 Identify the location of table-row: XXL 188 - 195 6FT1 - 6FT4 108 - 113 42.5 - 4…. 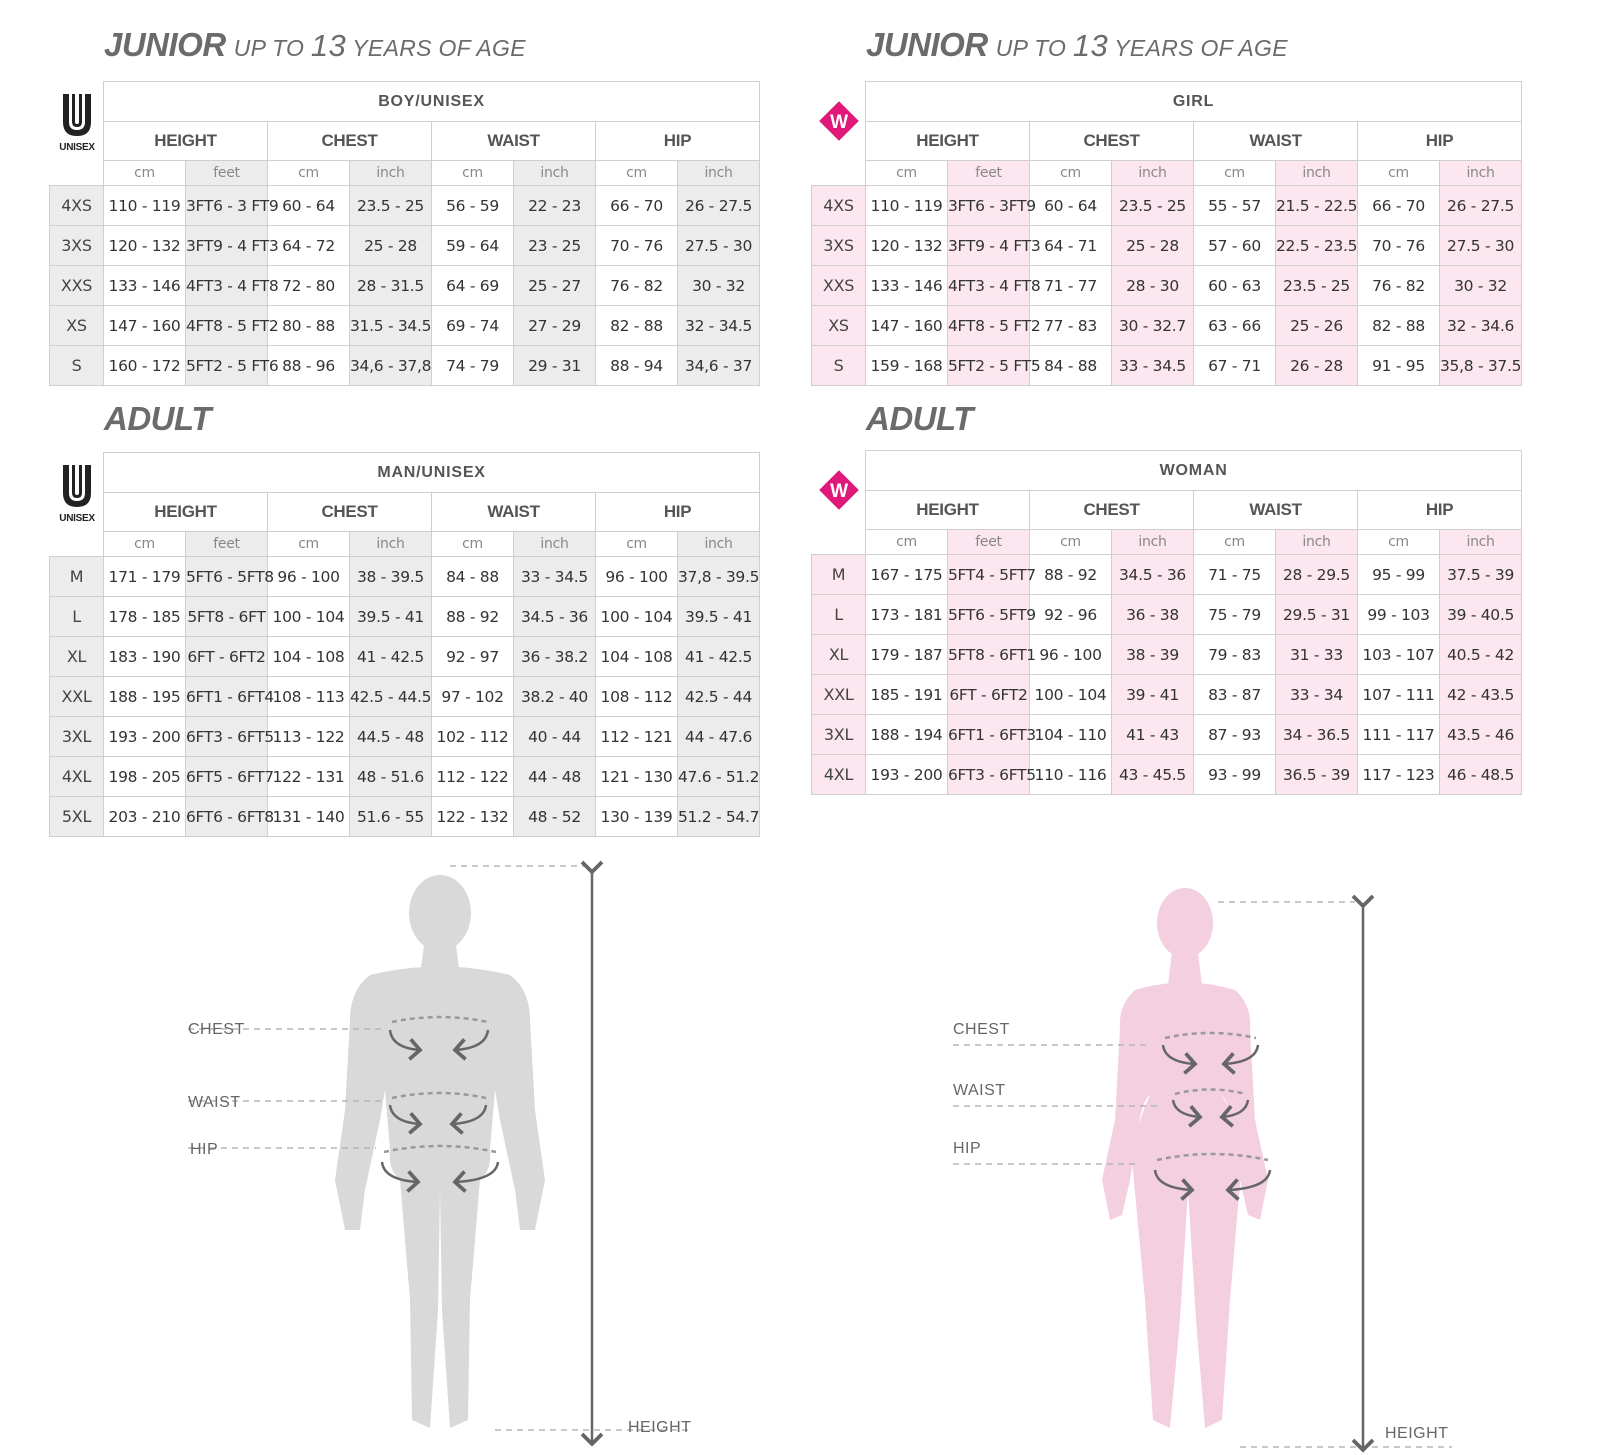
(405, 696).